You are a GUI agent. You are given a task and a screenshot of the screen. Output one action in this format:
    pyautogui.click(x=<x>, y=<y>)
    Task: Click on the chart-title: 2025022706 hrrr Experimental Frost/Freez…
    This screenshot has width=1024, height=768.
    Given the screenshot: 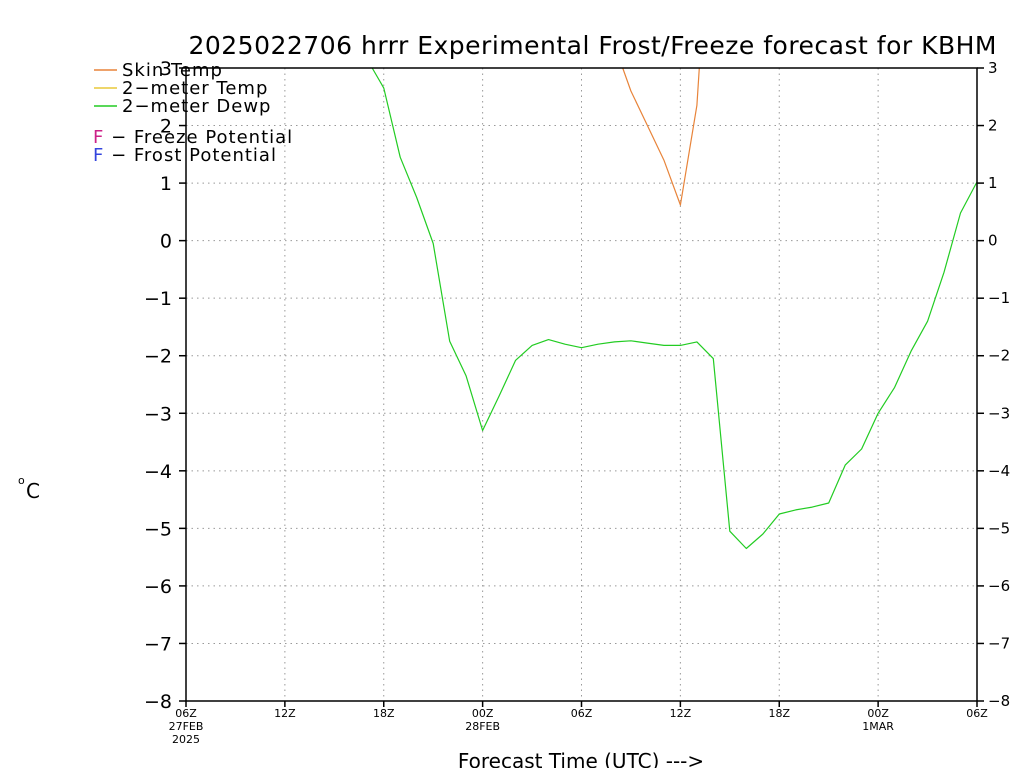 What is the action you would take?
    pyautogui.click(x=592, y=45)
    